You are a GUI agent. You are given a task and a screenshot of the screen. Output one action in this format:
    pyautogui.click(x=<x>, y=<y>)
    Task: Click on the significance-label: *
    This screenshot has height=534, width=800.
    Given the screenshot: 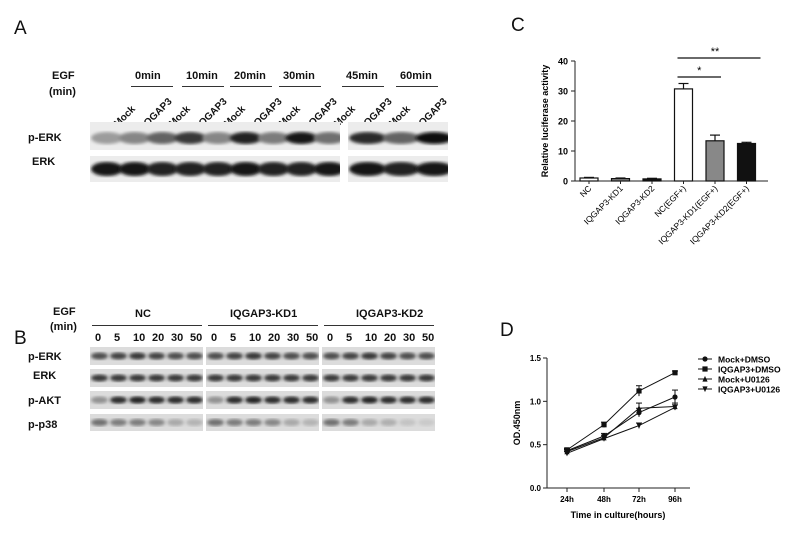 What is the action you would take?
    pyautogui.click(x=699, y=71)
    